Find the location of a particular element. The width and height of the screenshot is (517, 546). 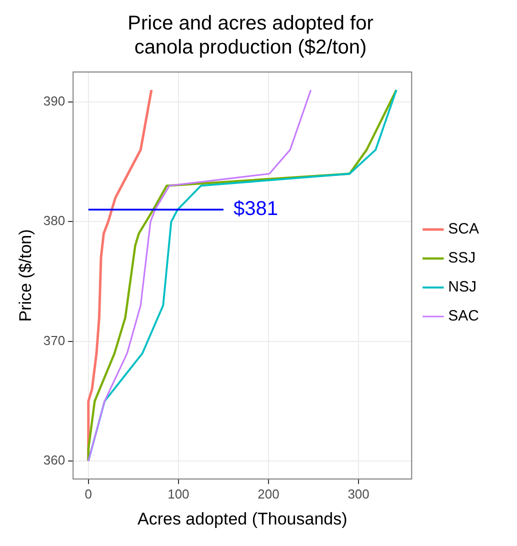

y-tick-label: 390 is located at coordinates (54, 101).